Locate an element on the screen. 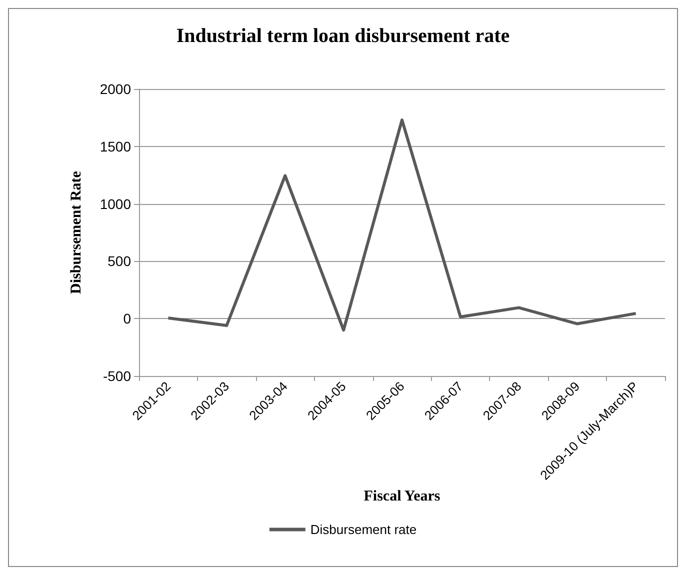  legend-label: Disbursement rate is located at coordinates (363, 529).